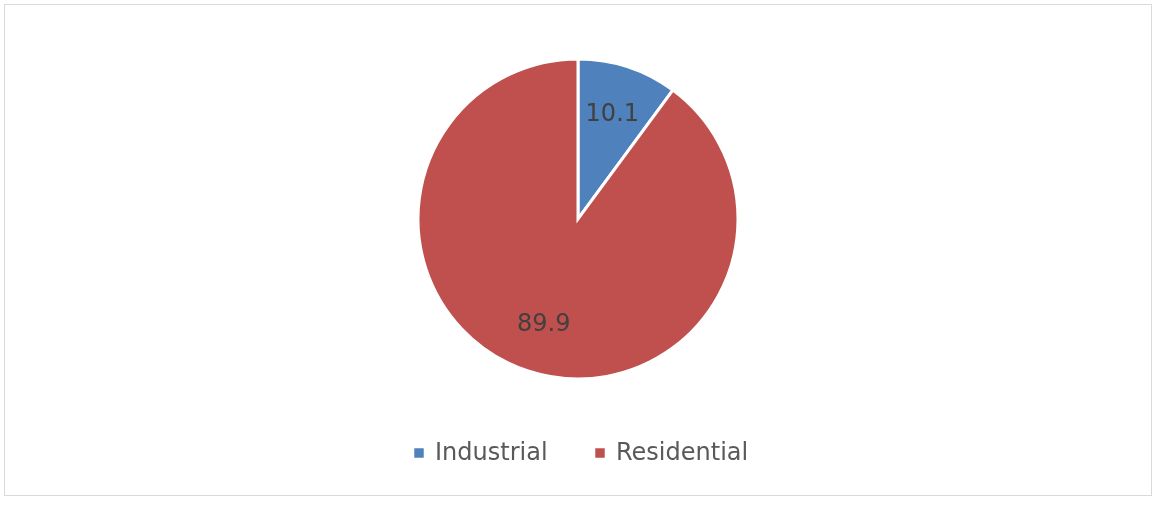 The height and width of the screenshot is (509, 1159). I want to click on legend-label: Industrial, so click(491, 452).